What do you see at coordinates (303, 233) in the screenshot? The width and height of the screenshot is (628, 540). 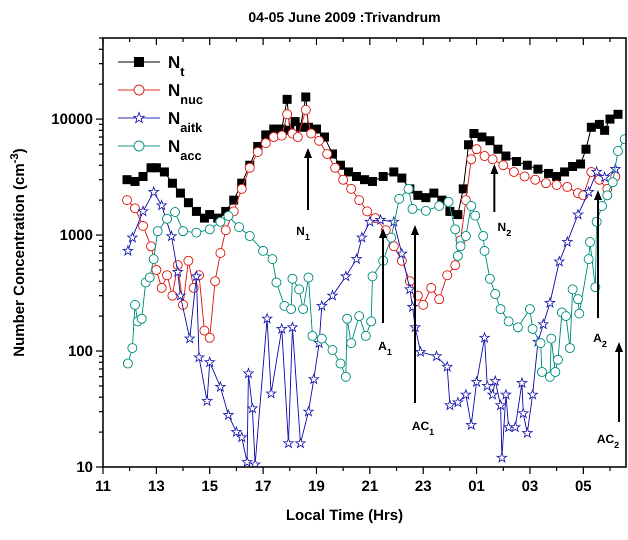 I see `annotation: N$_{1}$` at bounding box center [303, 233].